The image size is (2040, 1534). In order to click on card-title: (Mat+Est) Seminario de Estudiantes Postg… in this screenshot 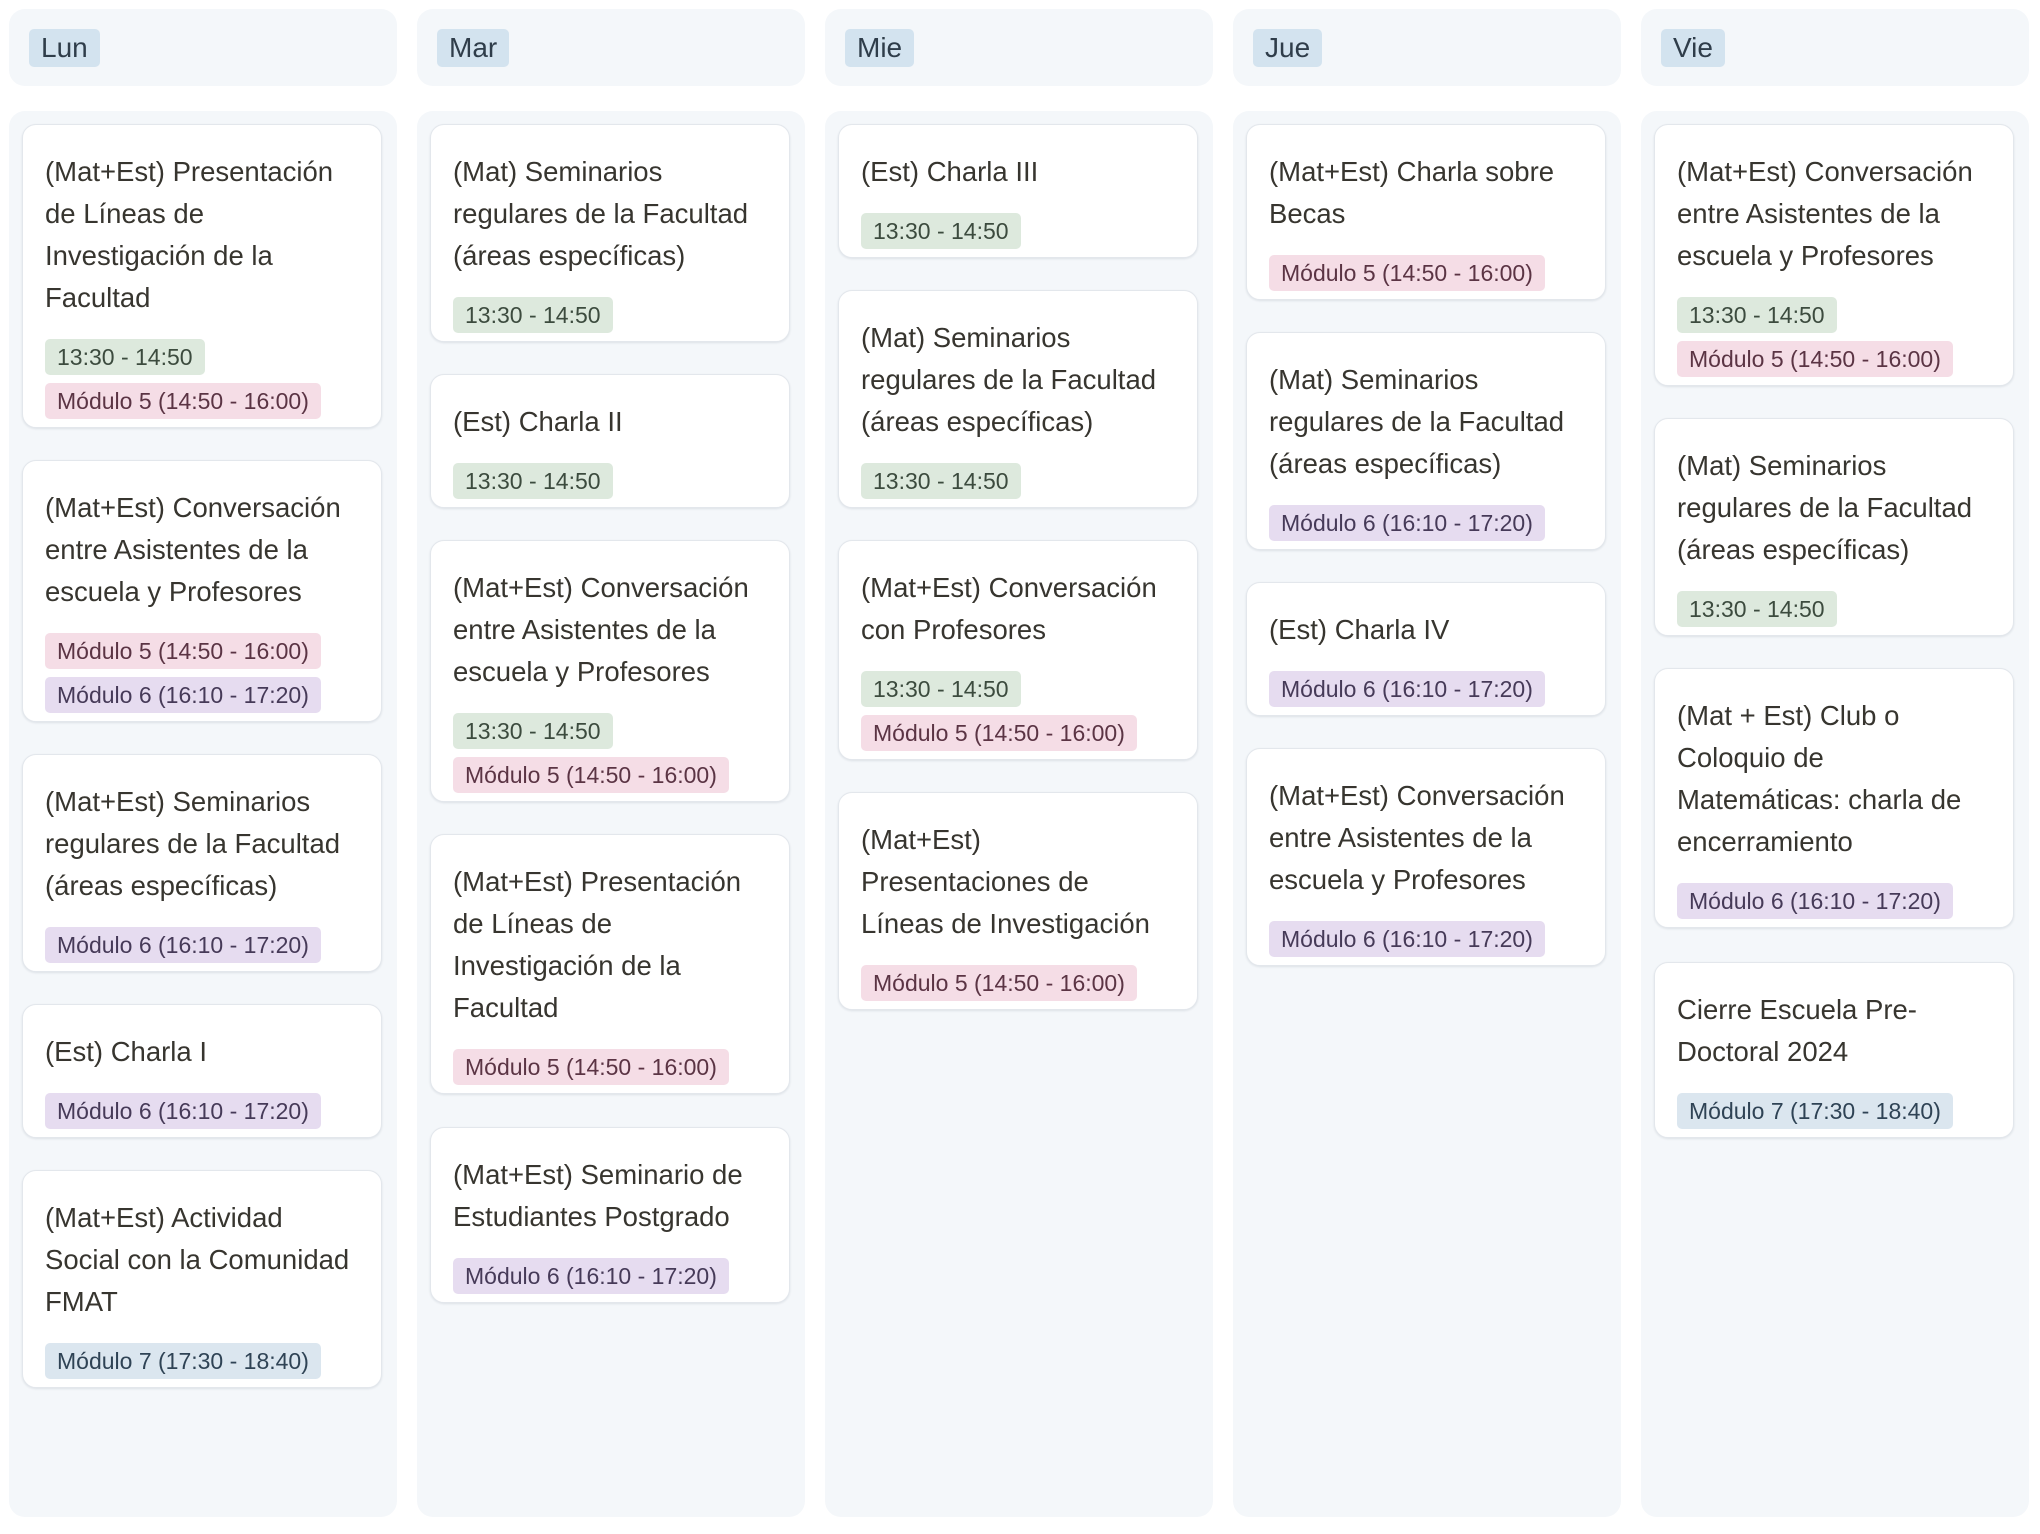, I will do `click(598, 1195)`.